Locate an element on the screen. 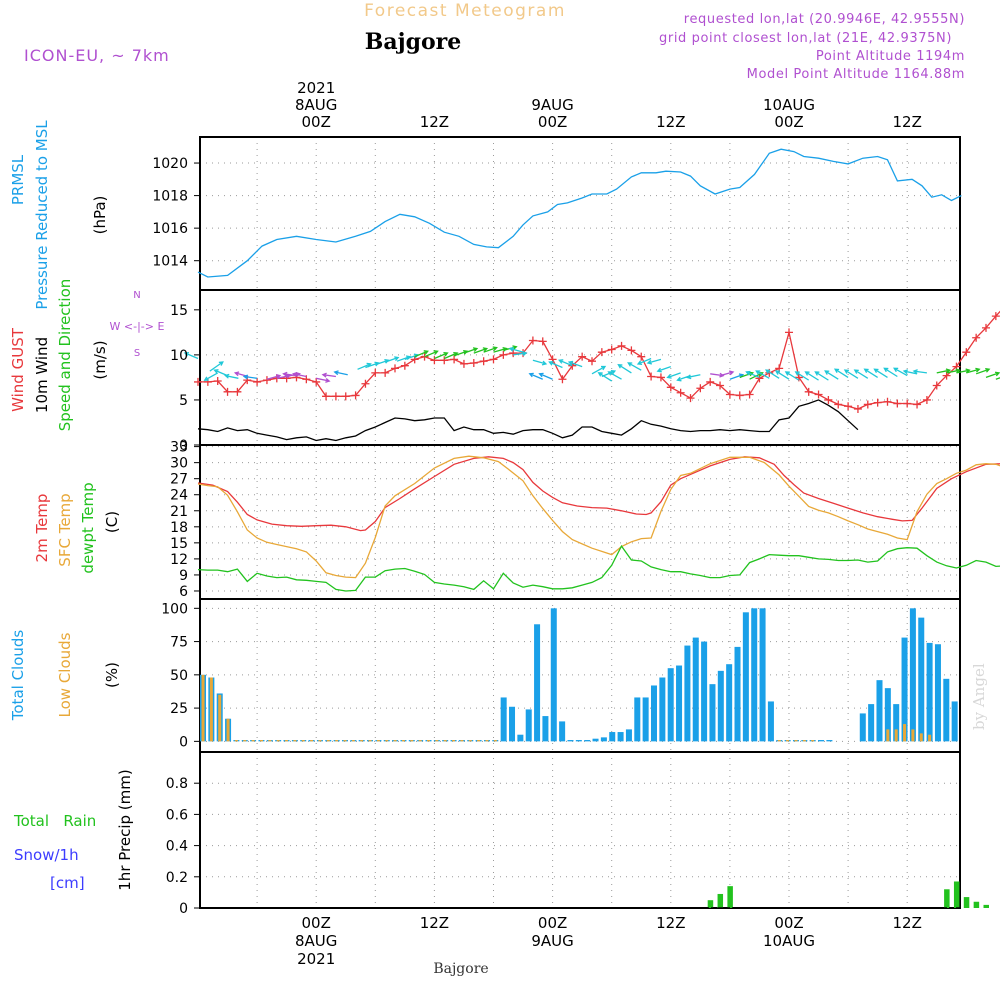 This screenshot has width=1000, height=1000. y-tick-label: 0 is located at coordinates (183, 446).